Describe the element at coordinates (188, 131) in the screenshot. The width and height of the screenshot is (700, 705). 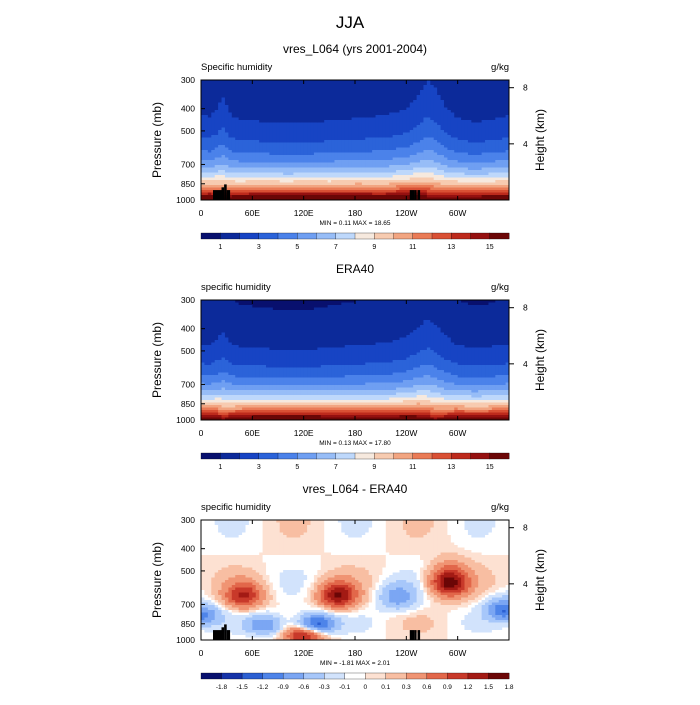
I see `y-tick-label: 500` at that location.